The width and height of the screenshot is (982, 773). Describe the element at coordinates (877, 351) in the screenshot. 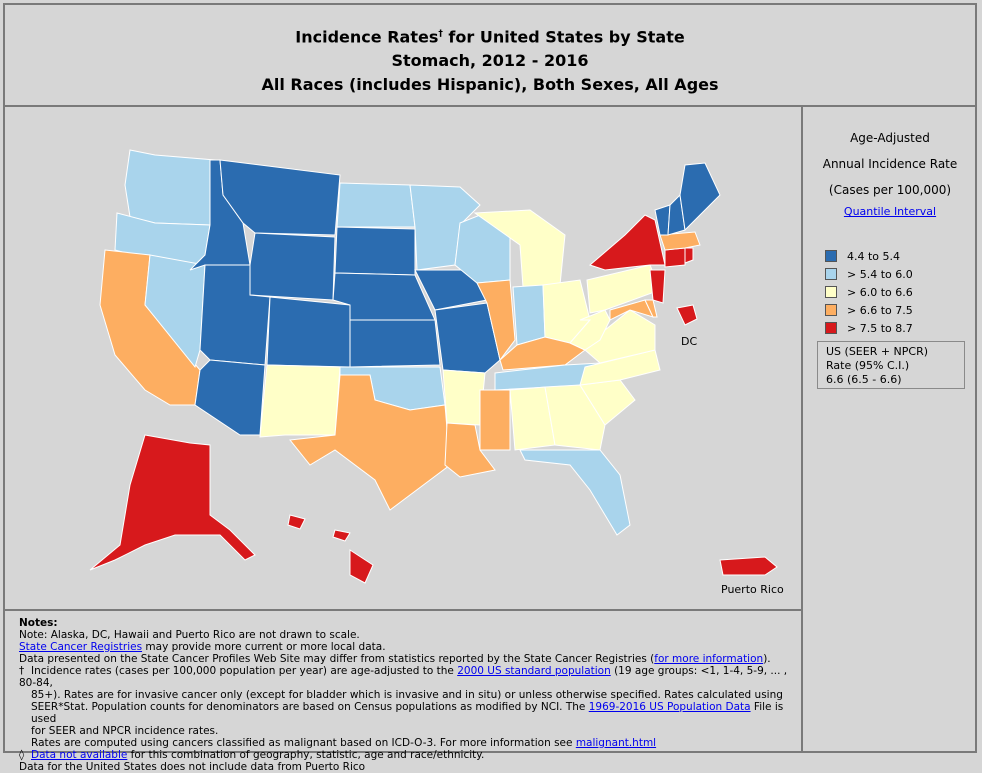

I see `us-rate-title: US (SEER + NPCR)` at that location.